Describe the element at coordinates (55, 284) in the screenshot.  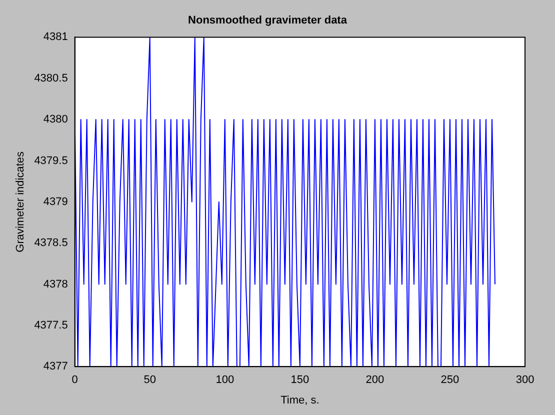
I see `y-tick-label: 4378` at that location.